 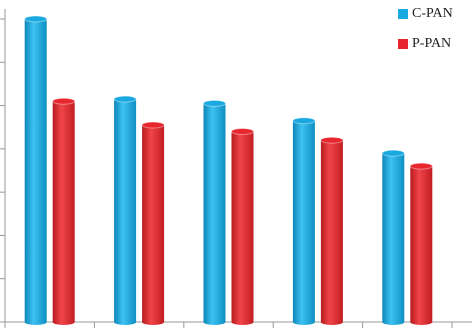 What do you see at coordinates (432, 13) in the screenshot?
I see `legend-label: C-PAN` at bounding box center [432, 13].